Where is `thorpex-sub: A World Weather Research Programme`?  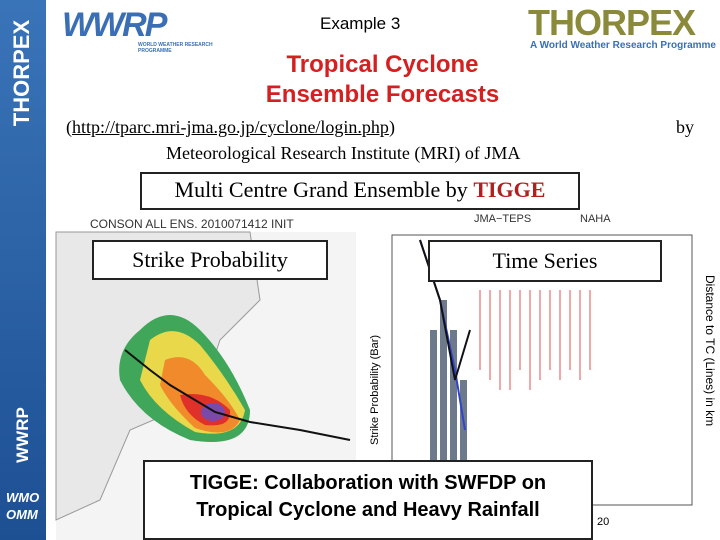 thorpex-sub: A World Weather Research Programme is located at coordinates (623, 45).